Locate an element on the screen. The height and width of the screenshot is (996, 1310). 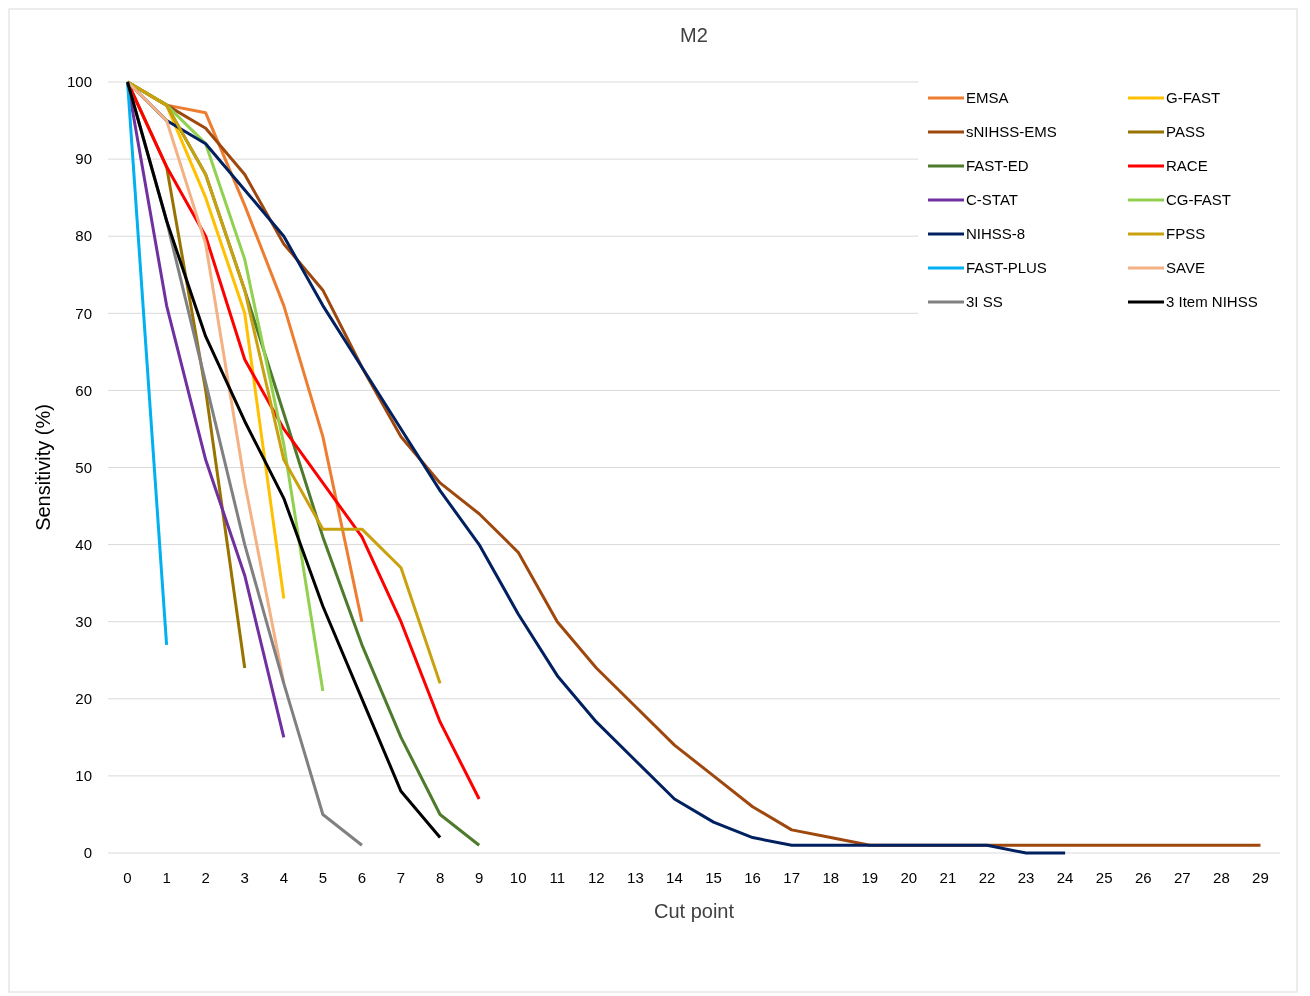
x-tick-label: 15 is located at coordinates (713, 877).